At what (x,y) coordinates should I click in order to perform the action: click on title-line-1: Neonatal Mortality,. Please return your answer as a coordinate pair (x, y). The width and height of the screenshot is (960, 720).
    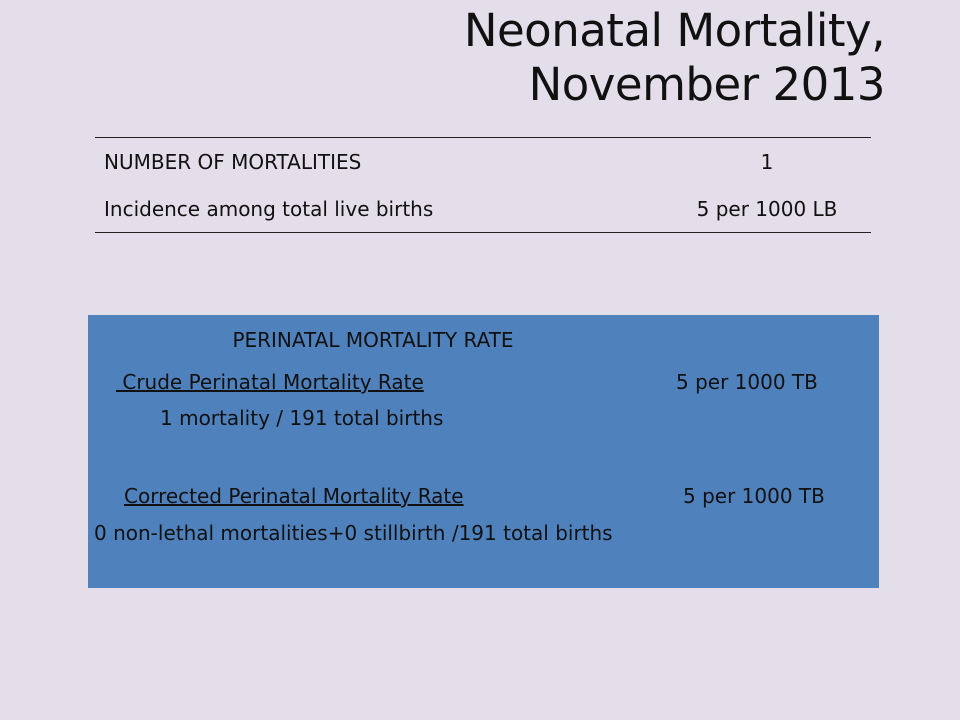
    Looking at the image, I should click on (674, 30).